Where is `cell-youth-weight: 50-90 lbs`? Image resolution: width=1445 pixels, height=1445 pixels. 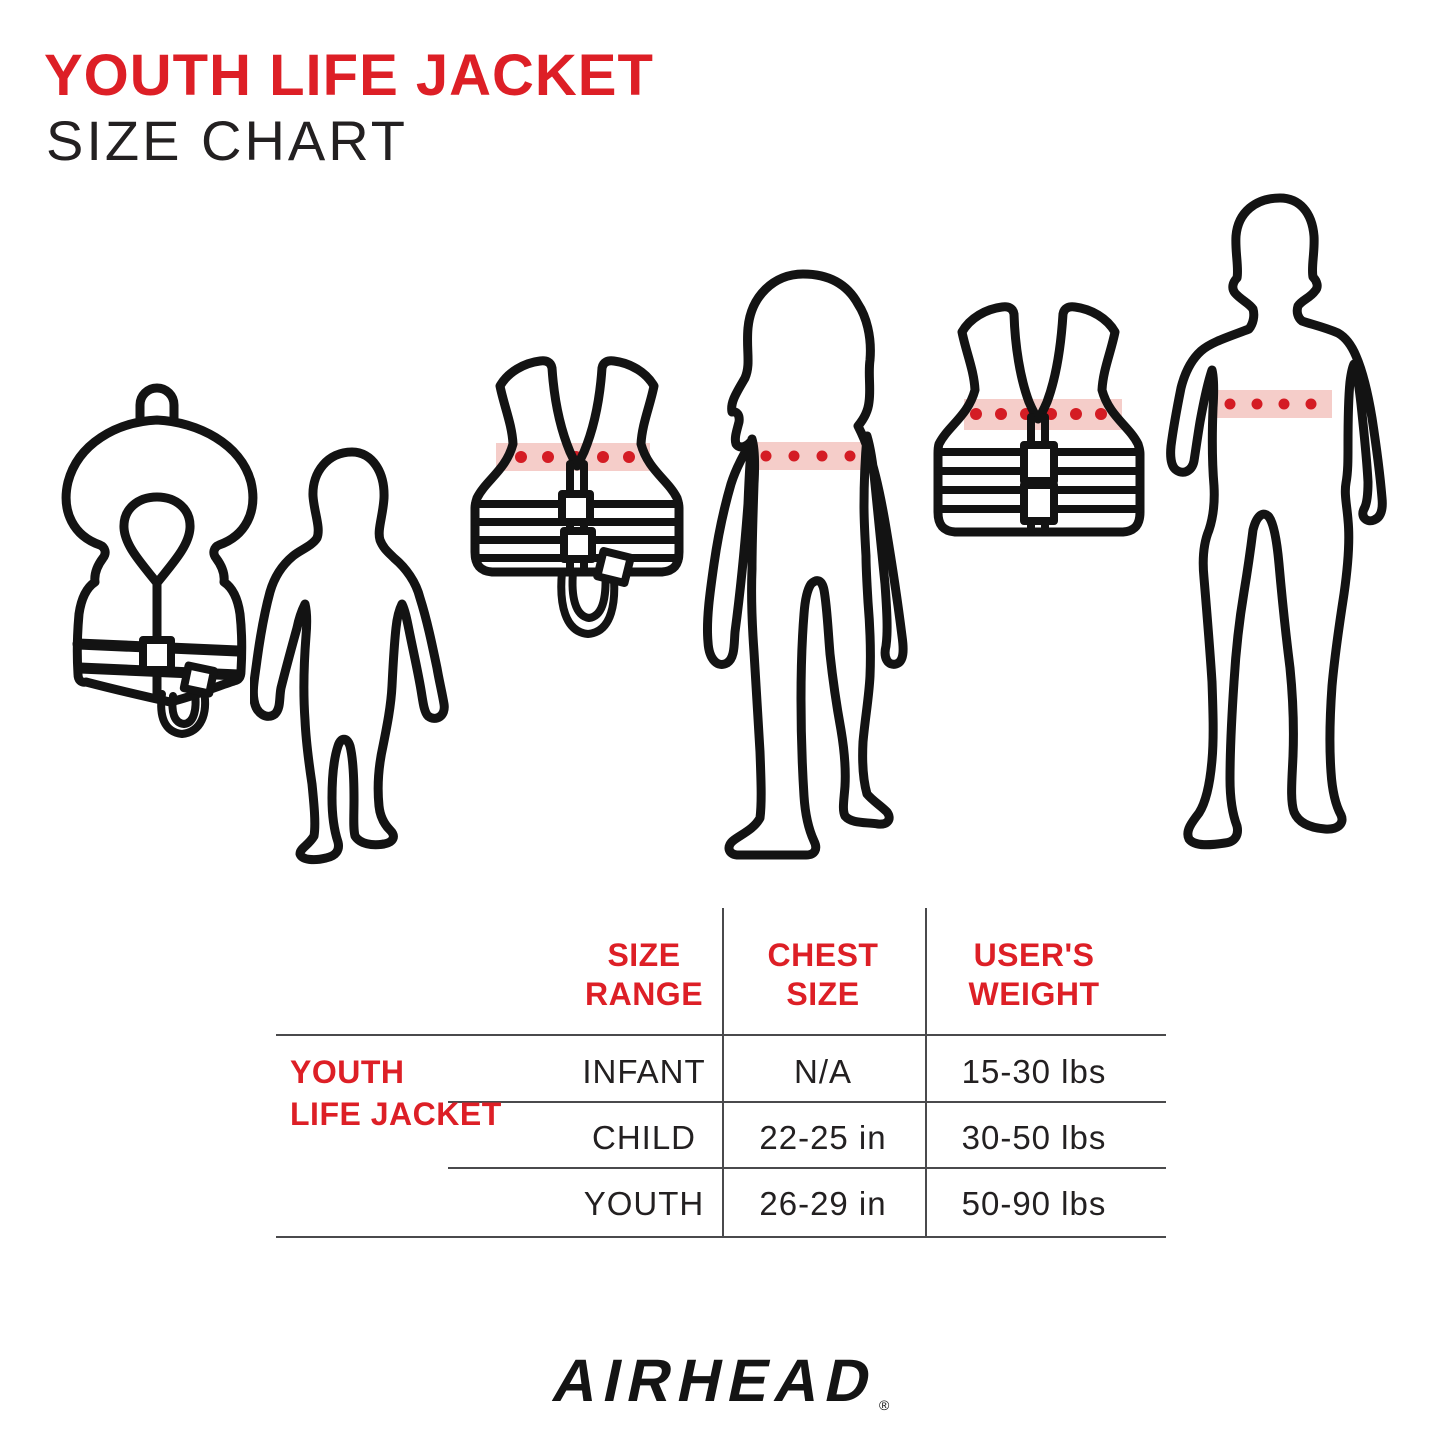 cell-youth-weight: 50-90 lbs is located at coordinates (1034, 1203).